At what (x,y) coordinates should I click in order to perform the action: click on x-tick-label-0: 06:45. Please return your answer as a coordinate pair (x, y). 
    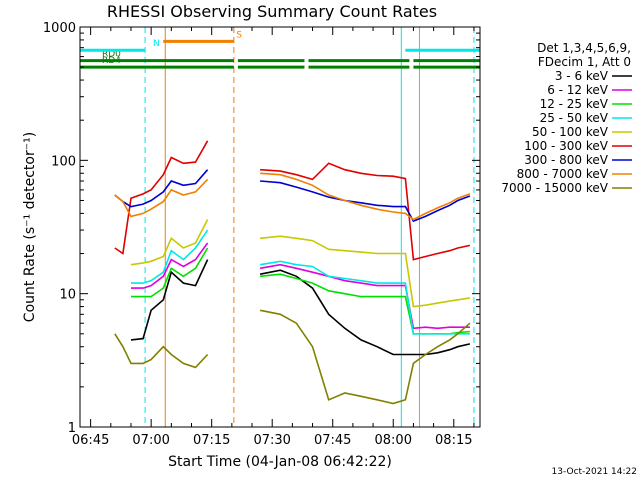
    Looking at the image, I should click on (90, 440).